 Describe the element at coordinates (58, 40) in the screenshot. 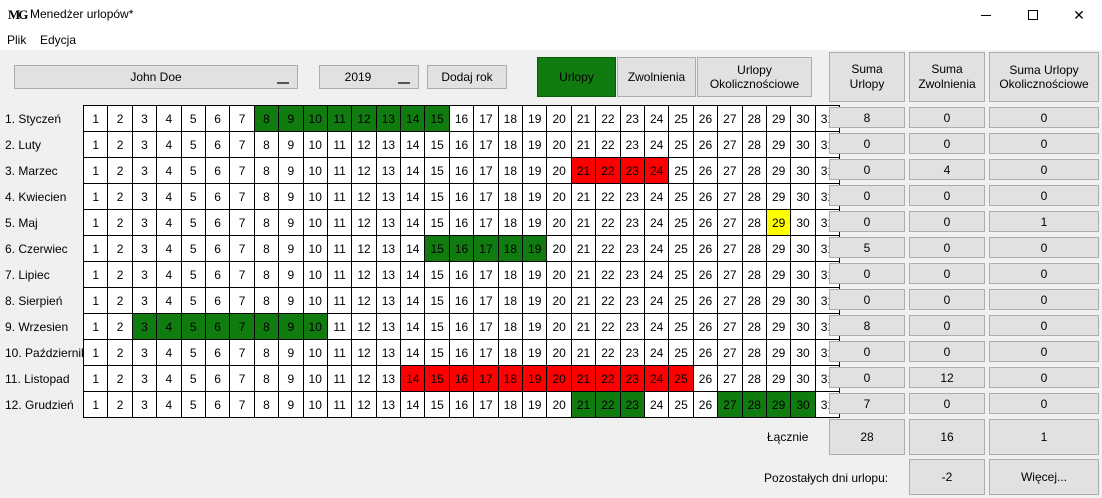

I see `menu-edycja: Edycja` at that location.